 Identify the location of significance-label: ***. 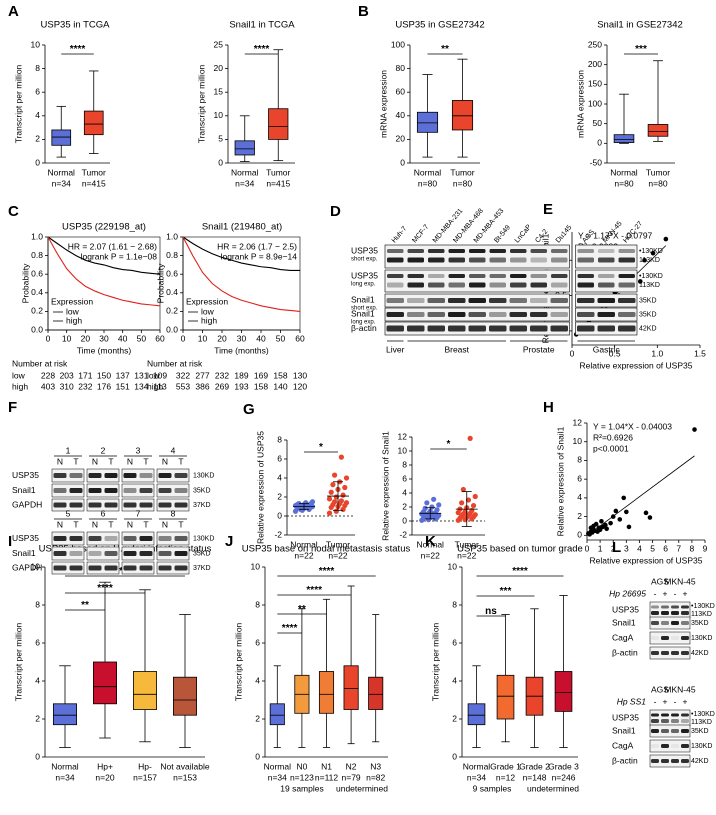
(641, 49).